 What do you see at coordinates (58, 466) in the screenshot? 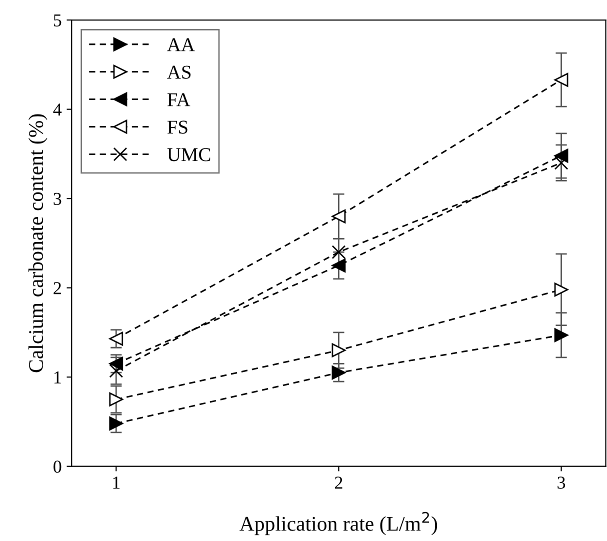
I see `y-tick-label: 0` at bounding box center [58, 466].